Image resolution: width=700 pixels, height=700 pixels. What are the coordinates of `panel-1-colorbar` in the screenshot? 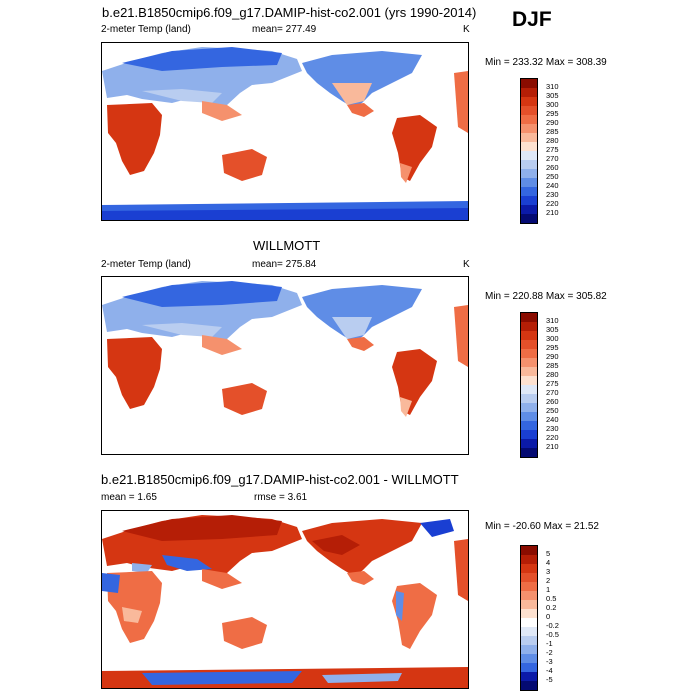 It's located at (529, 151).